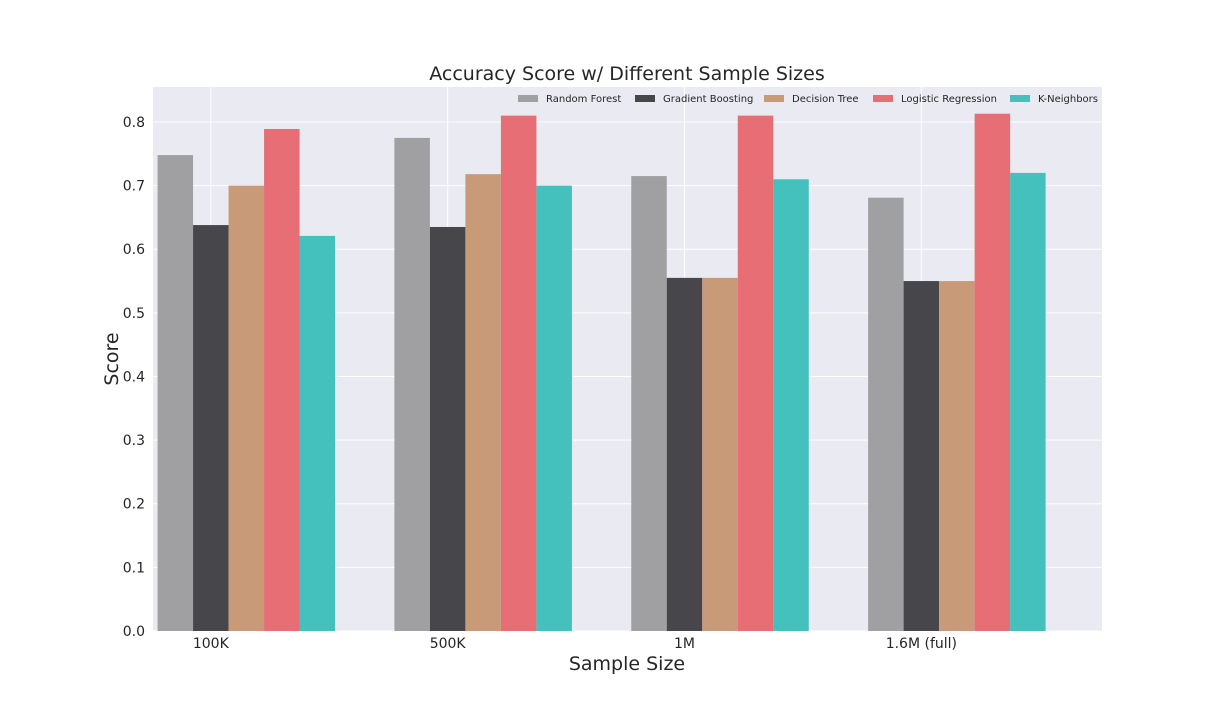 This screenshot has height=720, width=1224. Describe the element at coordinates (211, 644) in the screenshot. I see `x-tick-label: 100K` at that location.